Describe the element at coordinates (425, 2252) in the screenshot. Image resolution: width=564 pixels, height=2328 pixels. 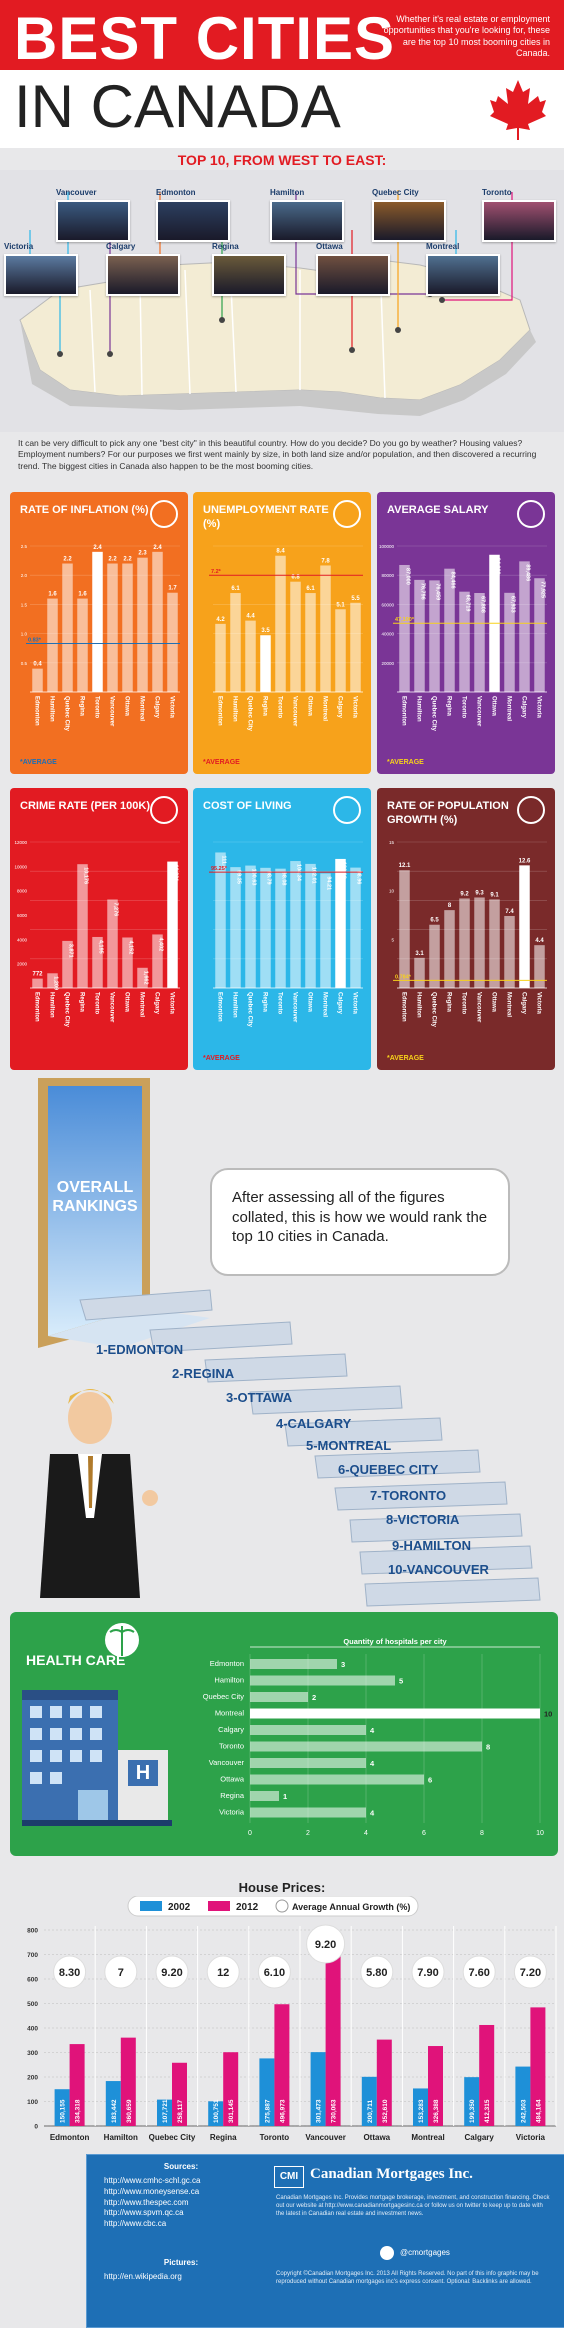
I see `twitter-handle: @cmortgages` at that location.